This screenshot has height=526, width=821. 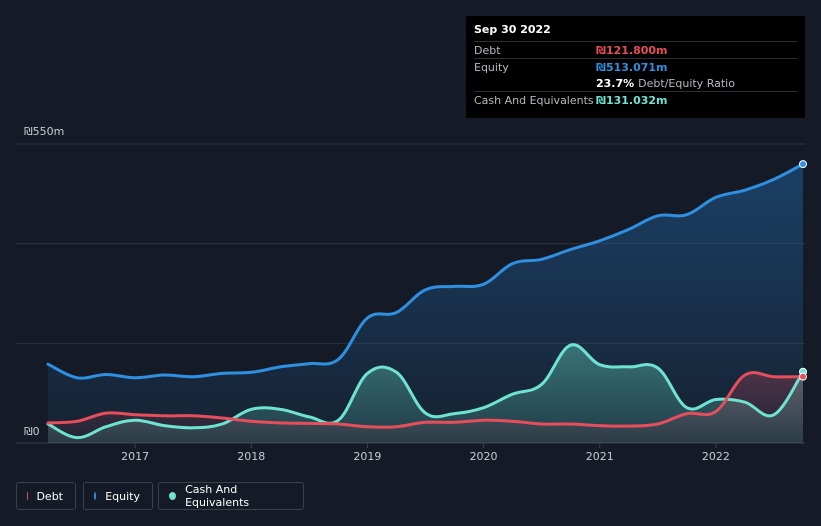 I want to click on x-tick-label: 2017, so click(x=135, y=456).